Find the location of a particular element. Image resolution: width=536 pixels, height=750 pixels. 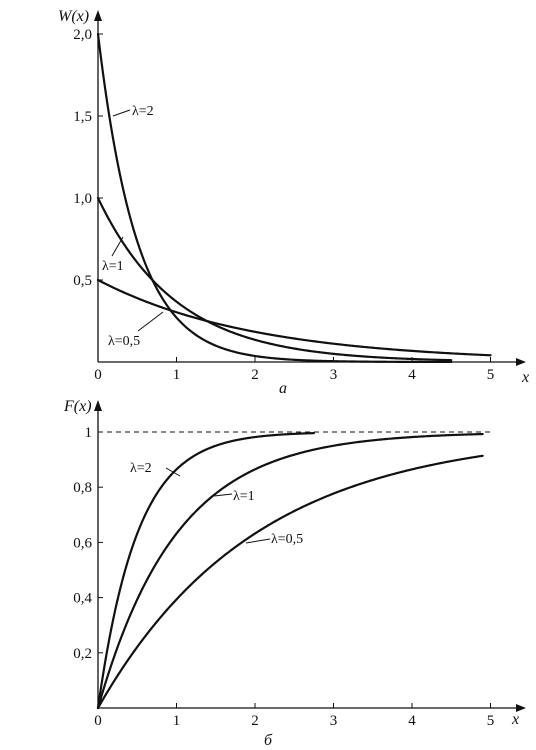

panel-a-series-label-lambda-1: λ=1 is located at coordinates (113, 266).